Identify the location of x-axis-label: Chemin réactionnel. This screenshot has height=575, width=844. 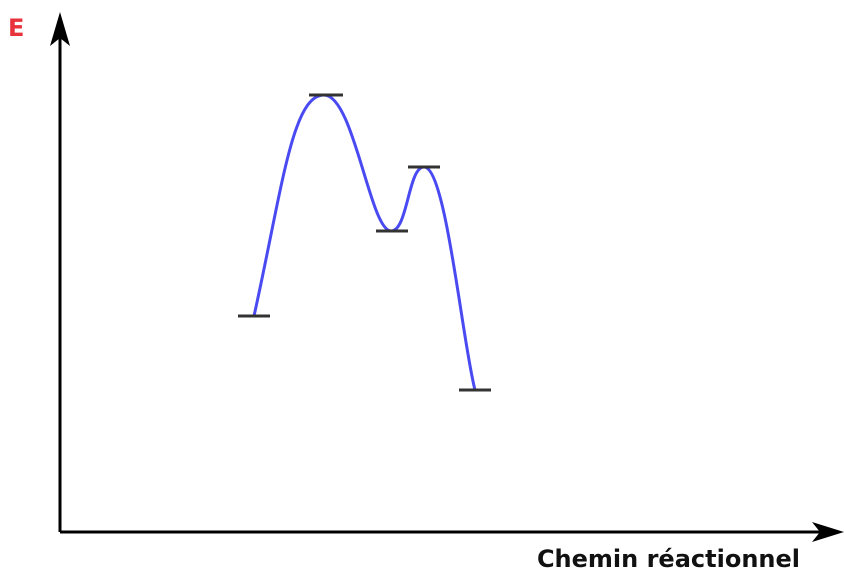
(668, 559).